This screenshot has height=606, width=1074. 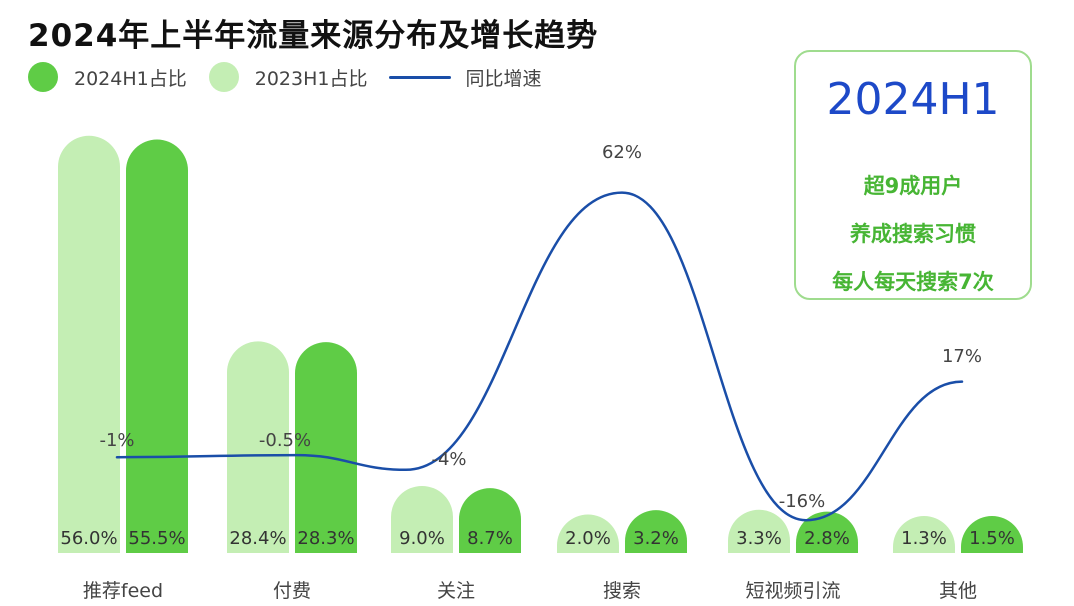 I want to click on bar-value-label-2024-feed: 55.5%, so click(x=156, y=538).